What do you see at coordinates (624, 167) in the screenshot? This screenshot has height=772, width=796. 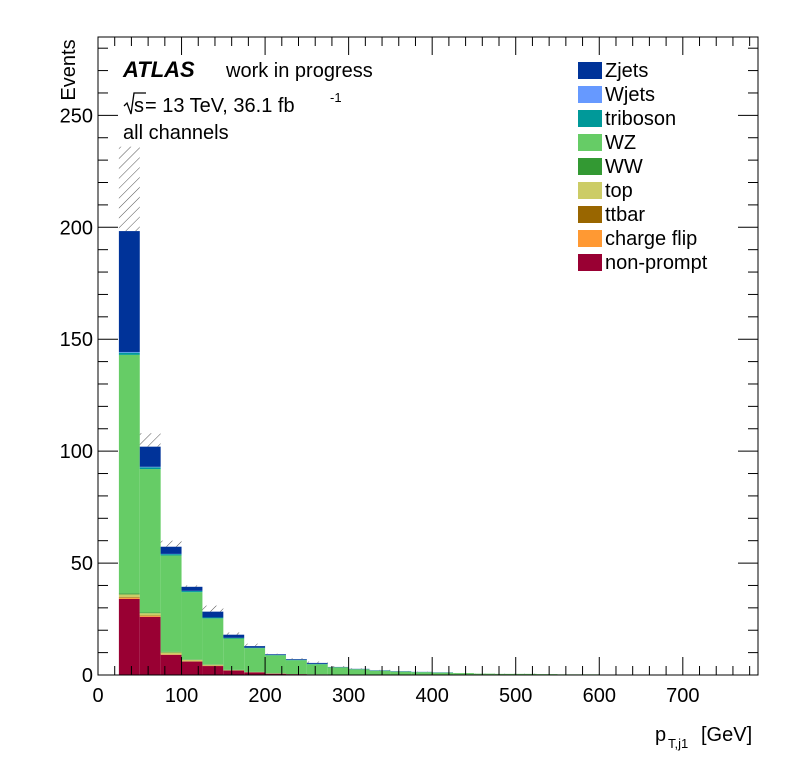 I see `legend-label-ww: WW` at bounding box center [624, 167].